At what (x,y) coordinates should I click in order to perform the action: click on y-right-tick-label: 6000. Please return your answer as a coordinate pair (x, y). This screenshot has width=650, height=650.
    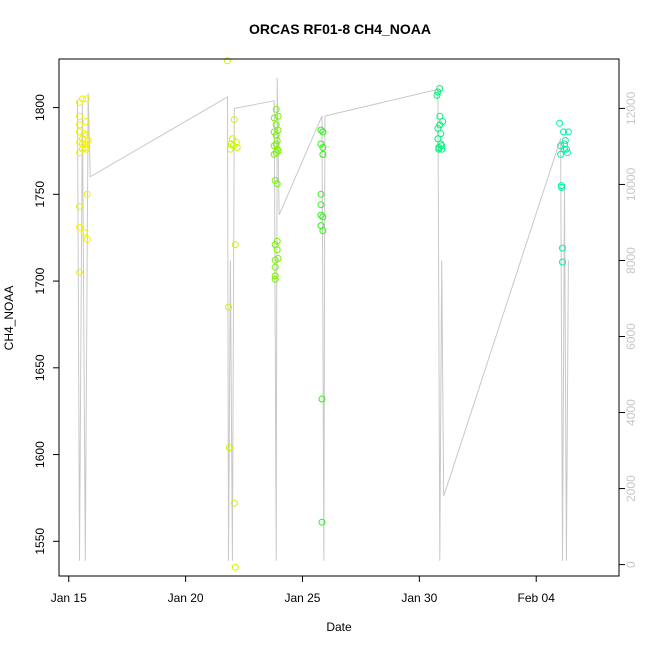
    Looking at the image, I should click on (631, 336).